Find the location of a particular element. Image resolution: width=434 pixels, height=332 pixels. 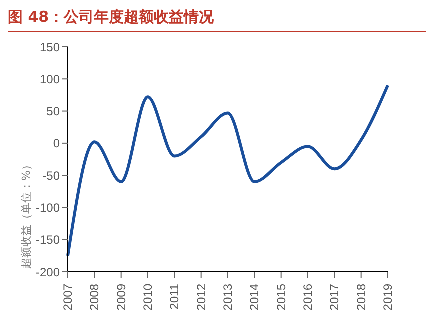

x-tick-label: 2016 is located at coordinates (308, 297).